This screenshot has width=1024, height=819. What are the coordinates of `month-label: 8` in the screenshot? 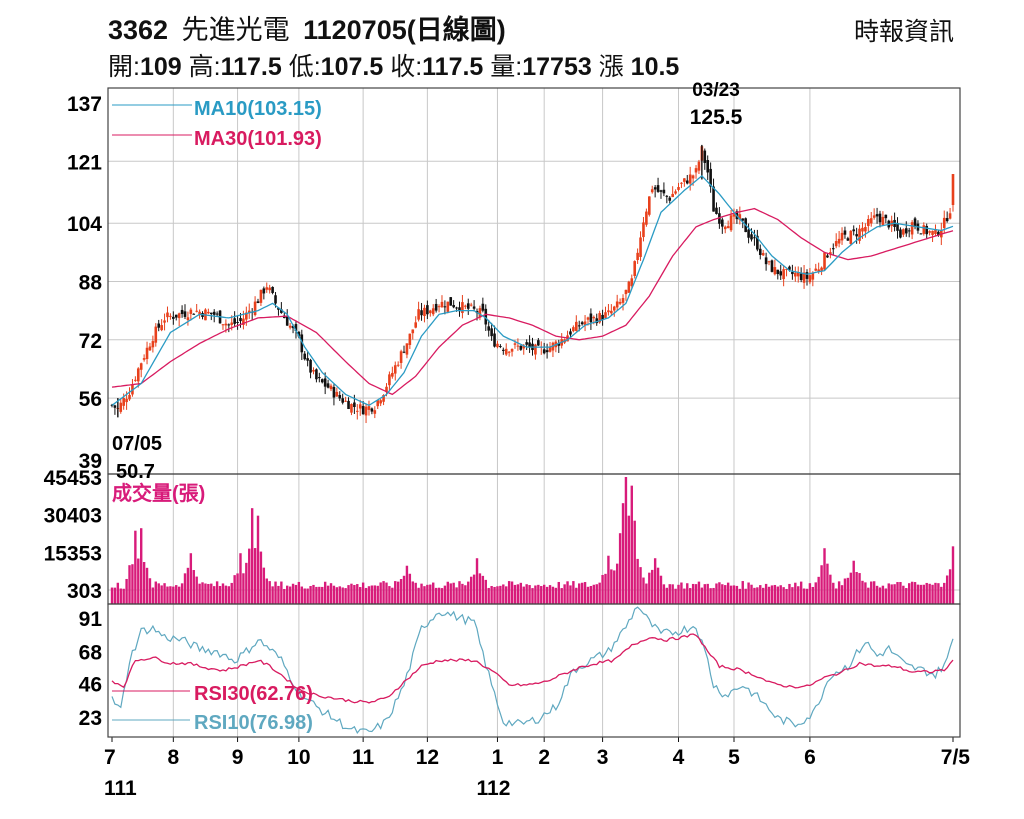 It's located at (173, 757).